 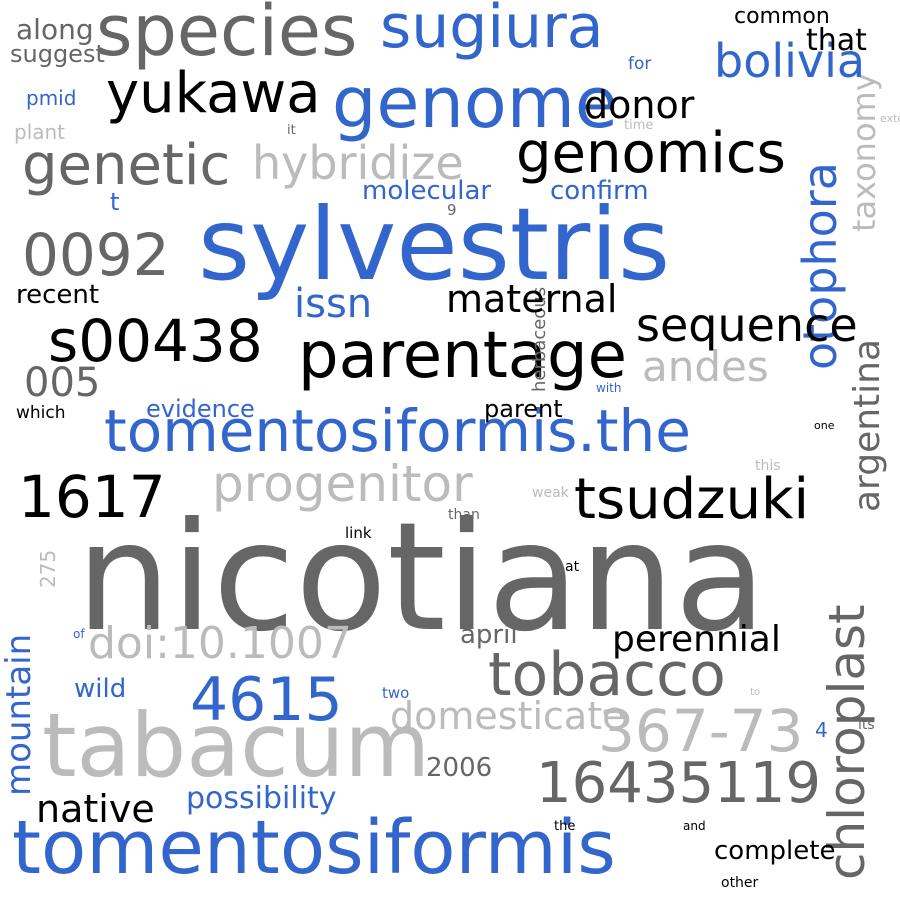 What do you see at coordinates (701, 731) in the screenshot?
I see `word-367-73: 367-73` at bounding box center [701, 731].